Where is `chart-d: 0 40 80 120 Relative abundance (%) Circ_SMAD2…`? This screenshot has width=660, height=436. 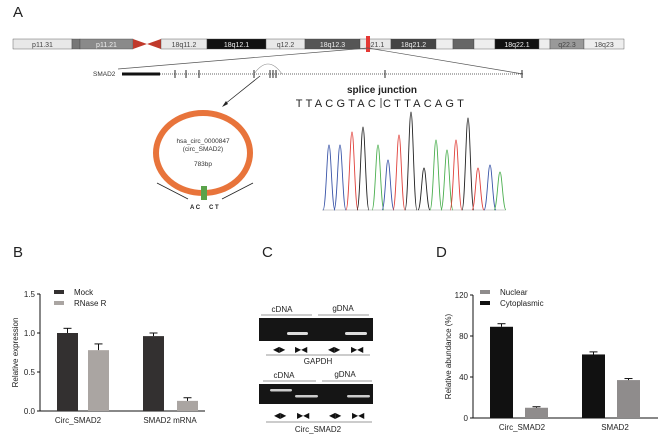
chart-d: 0 40 80 120 Relative abundance (%) Circ_SMAD2… is located at coordinates (551, 360).